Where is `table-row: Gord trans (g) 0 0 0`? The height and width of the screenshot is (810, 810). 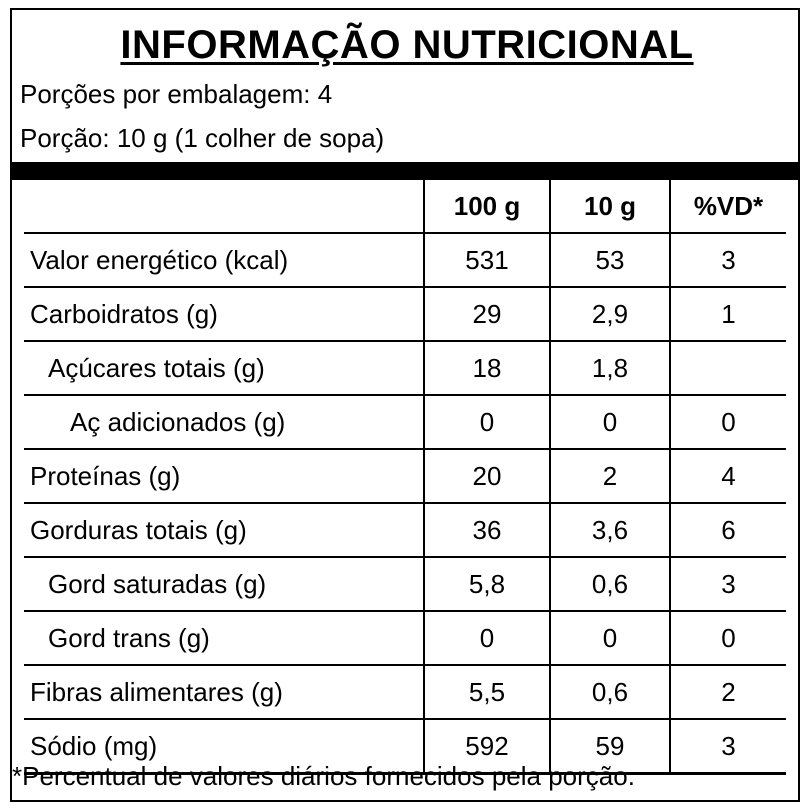 table-row: Gord trans (g) 0 0 0 is located at coordinates (405, 638).